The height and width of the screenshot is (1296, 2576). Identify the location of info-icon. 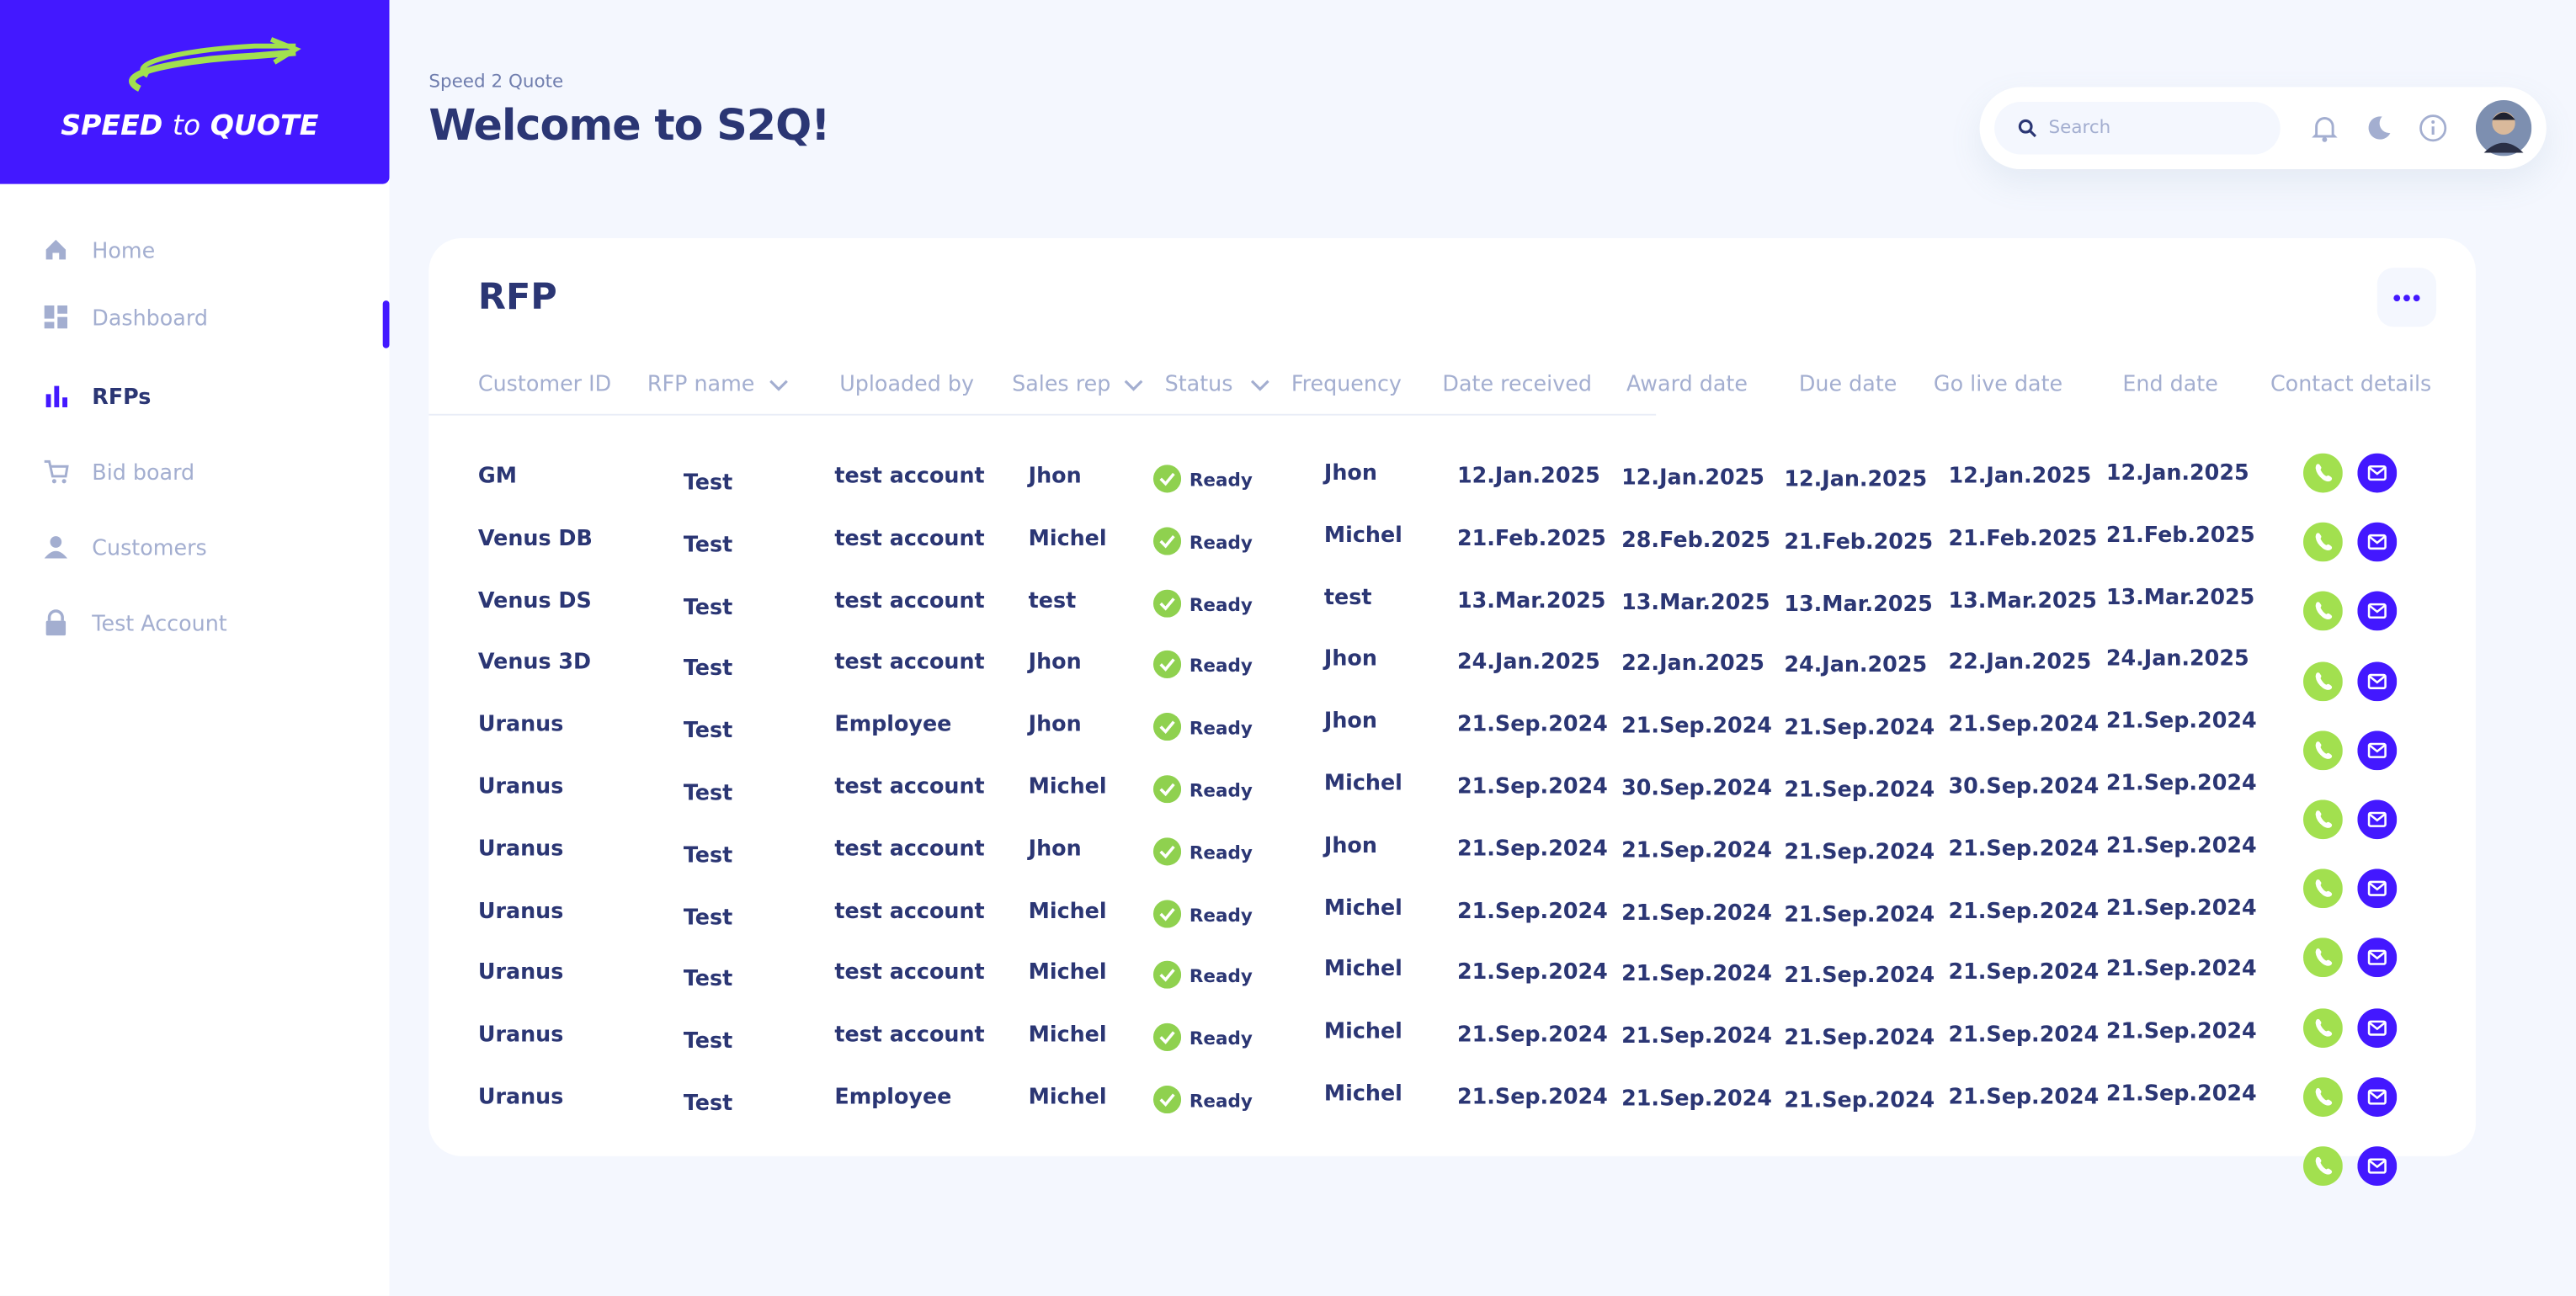
(2433, 128).